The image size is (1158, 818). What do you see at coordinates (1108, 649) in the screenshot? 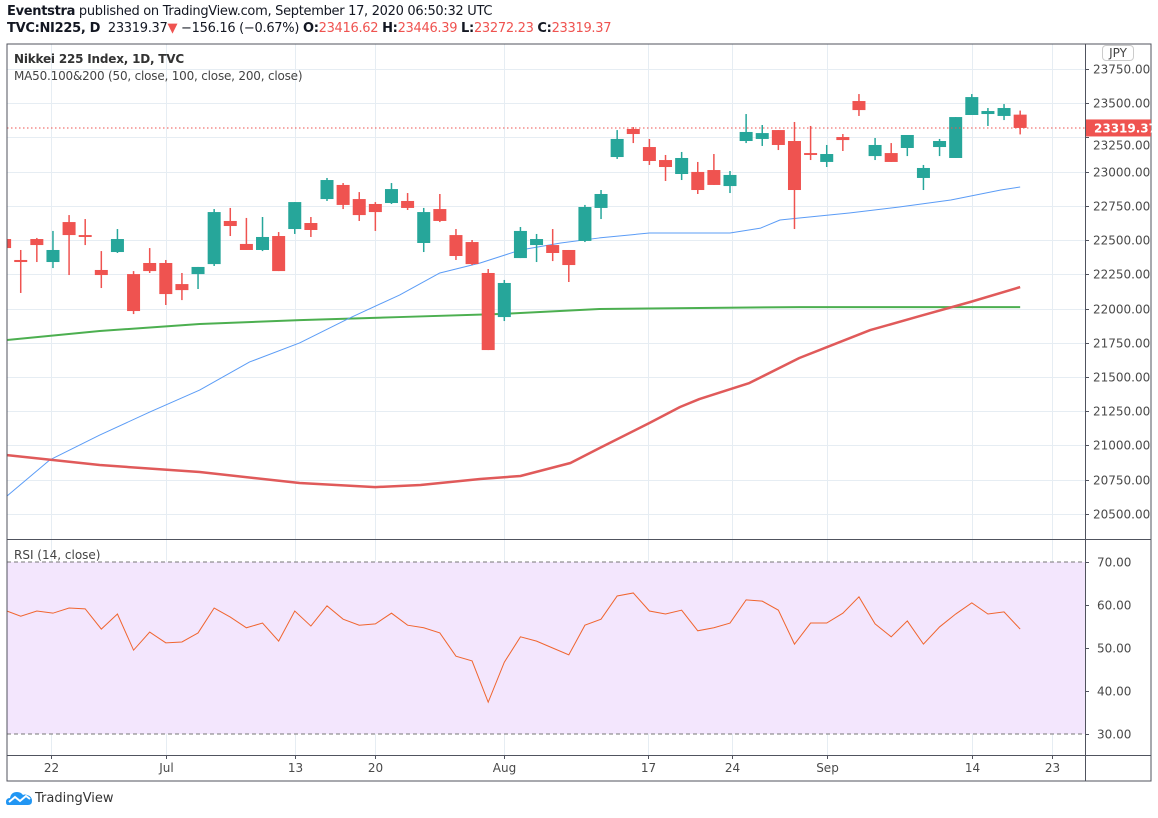
I see `rsi-axis: 70.00 60.00 50.00 40.00 30.00` at bounding box center [1108, 649].